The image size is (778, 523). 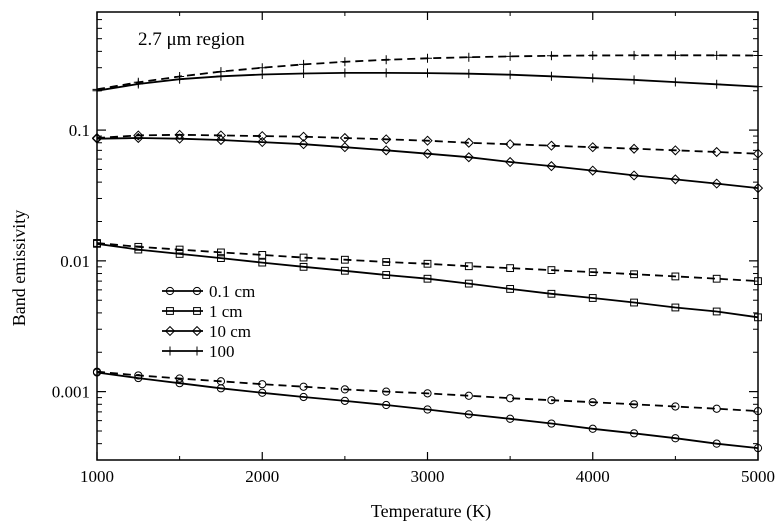 I want to click on x-tick-label: 3000, so click(x=428, y=476).